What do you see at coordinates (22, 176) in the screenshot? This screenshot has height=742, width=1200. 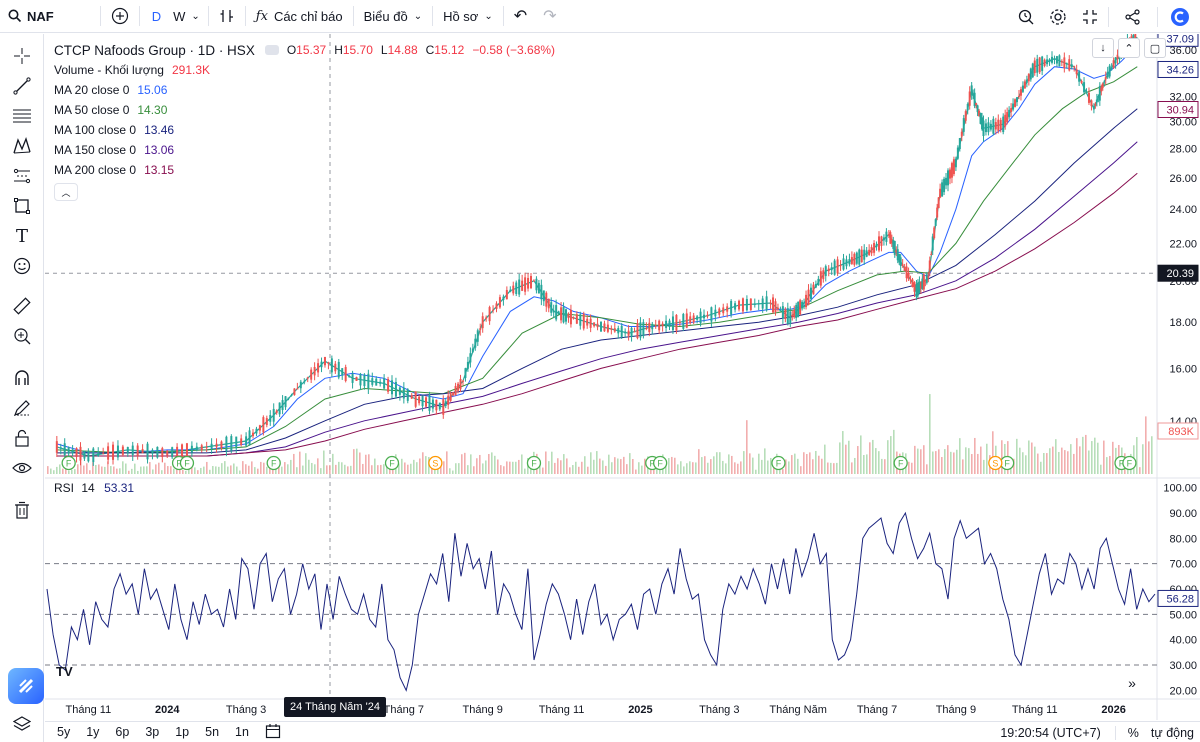 I see `forecast-tool` at bounding box center [22, 176].